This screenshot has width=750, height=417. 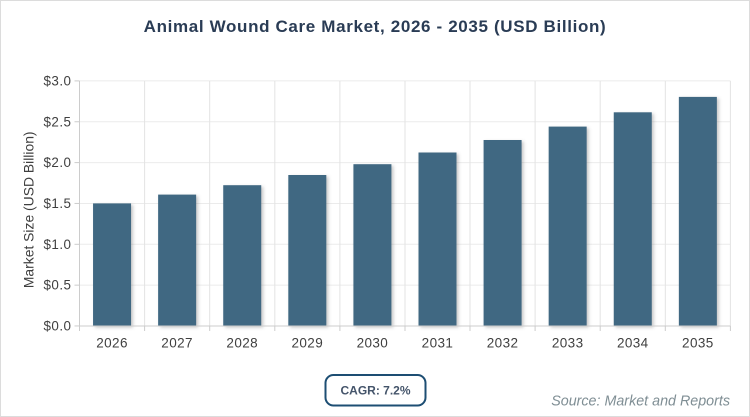 I want to click on svg-text: 2034, so click(x=633, y=343).